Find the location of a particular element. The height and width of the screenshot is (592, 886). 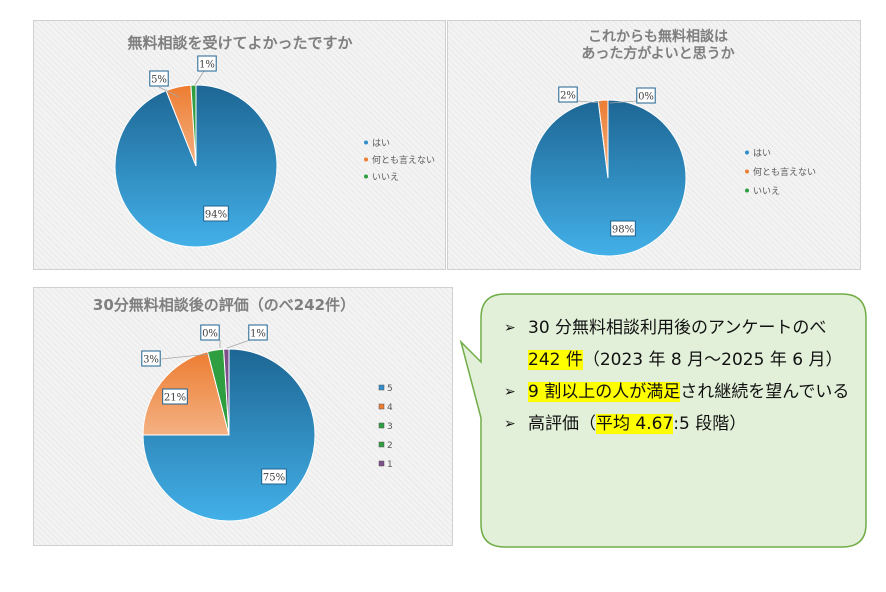

data-label-no: 0% is located at coordinates (646, 97).